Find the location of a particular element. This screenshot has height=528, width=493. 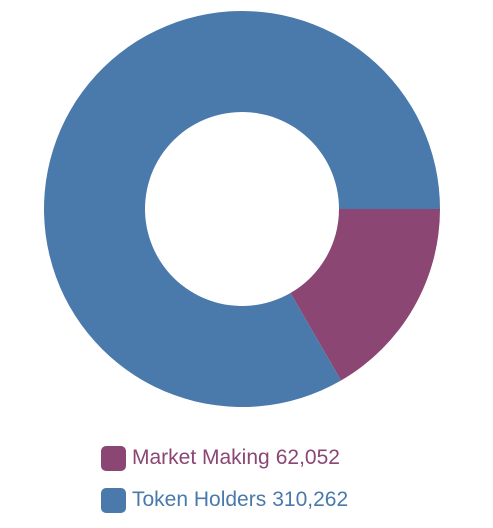

legend-swatch-market-making is located at coordinates (113, 458).